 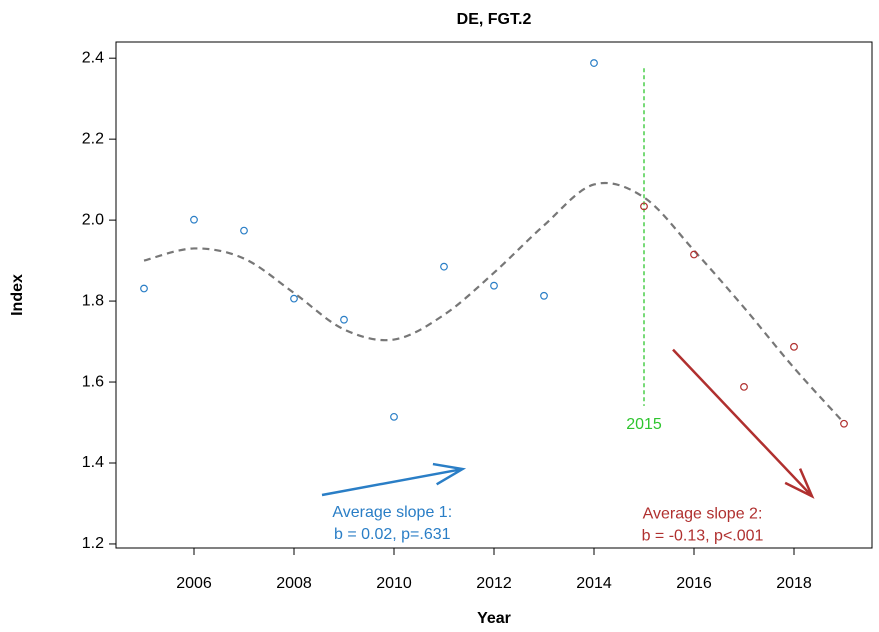 I want to click on annotation-text: Average slope 1:, so click(x=392, y=512).